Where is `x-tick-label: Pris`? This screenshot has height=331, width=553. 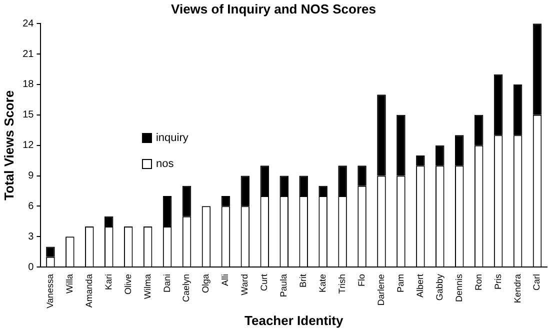
x-tick-label: Pris is located at coordinates (497, 282).